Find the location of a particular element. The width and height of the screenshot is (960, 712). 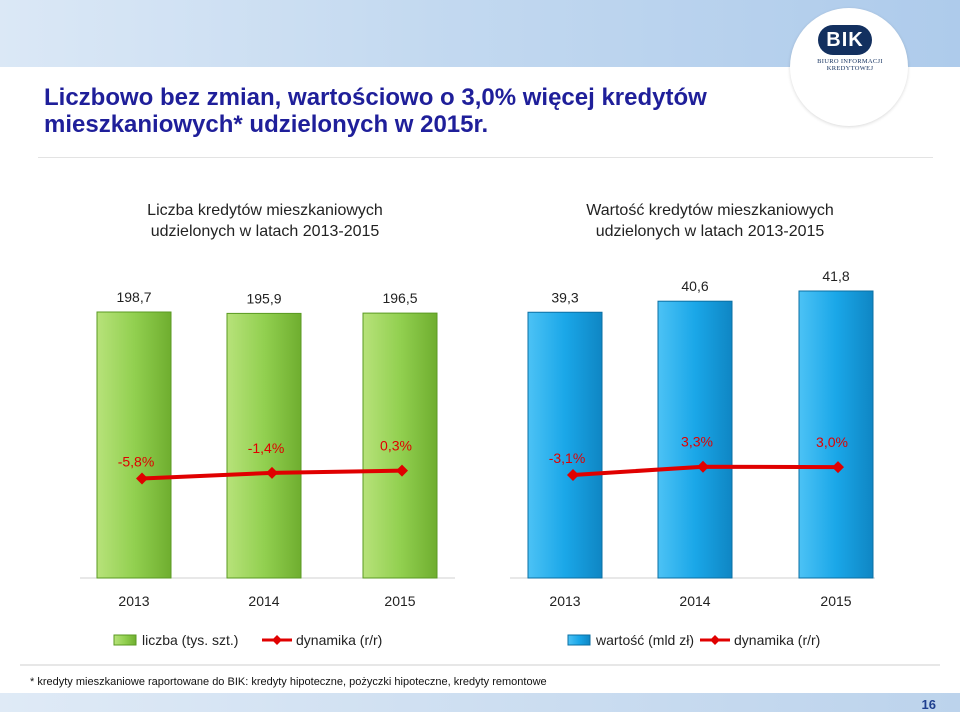

page-number: 16 is located at coordinates (928, 704).